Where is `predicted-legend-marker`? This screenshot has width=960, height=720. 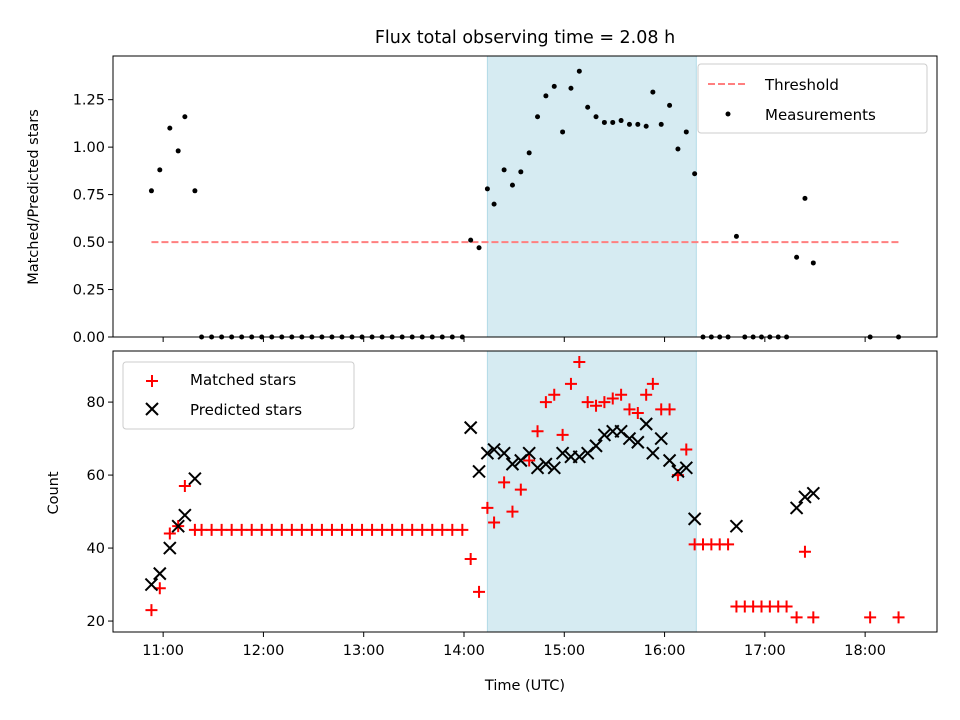
predicted-legend-marker is located at coordinates (152, 409).